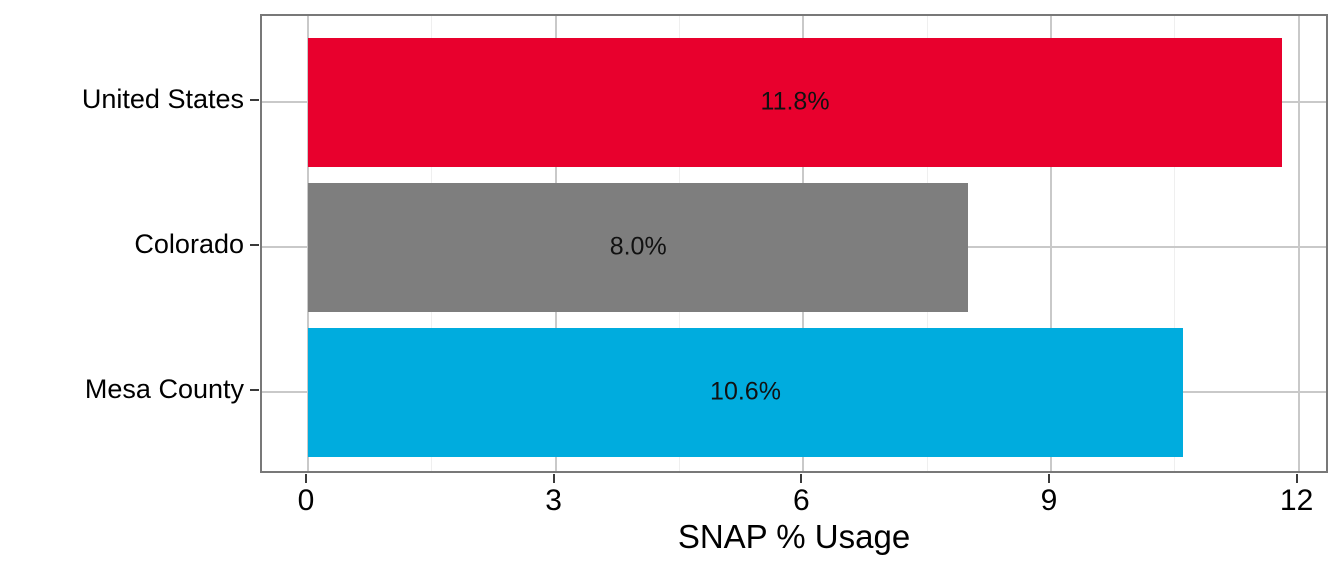 Image resolution: width=1344 pixels, height=576 pixels. Describe the element at coordinates (1175, 243) in the screenshot. I see `gridline-minor-x-10.5` at that location.